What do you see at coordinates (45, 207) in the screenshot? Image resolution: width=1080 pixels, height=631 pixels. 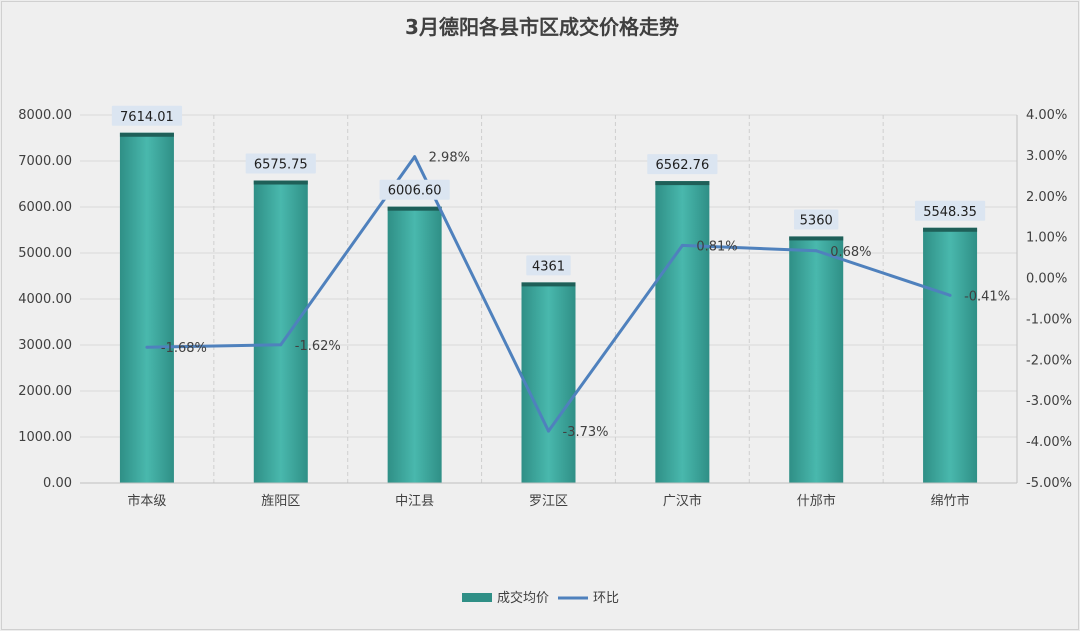 I see `y-left-tick-label: 6000.00` at bounding box center [45, 207].